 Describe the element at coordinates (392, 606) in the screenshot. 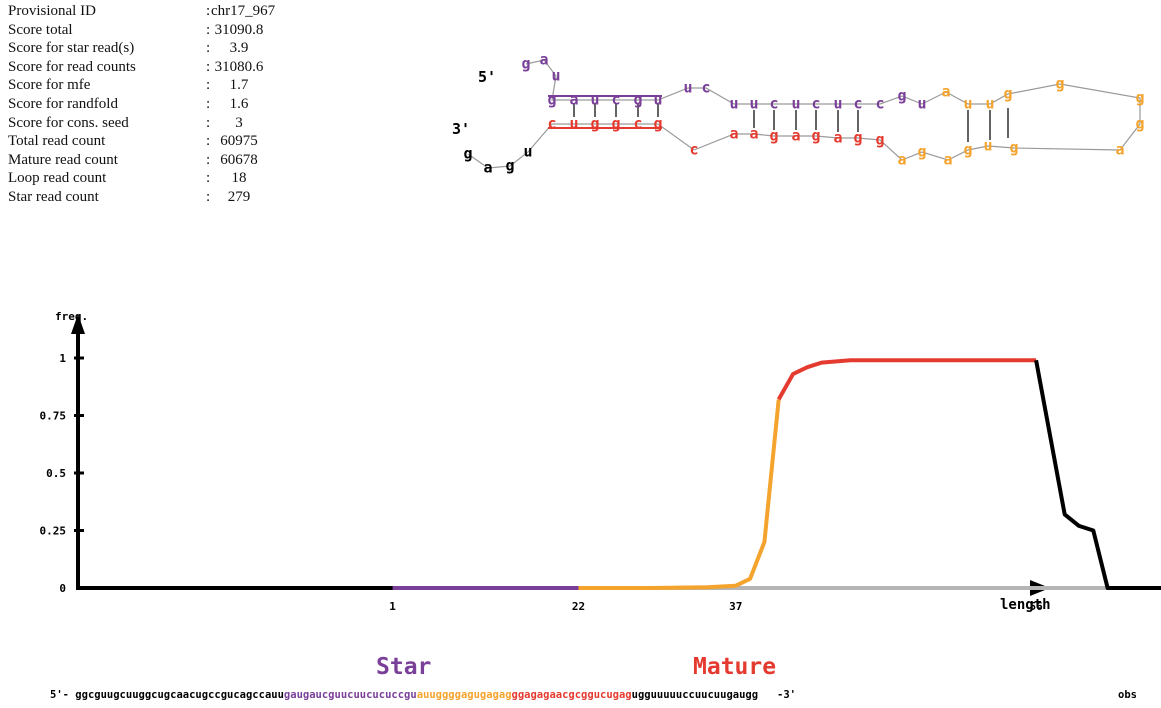

I see `x-tick-label: 1` at that location.